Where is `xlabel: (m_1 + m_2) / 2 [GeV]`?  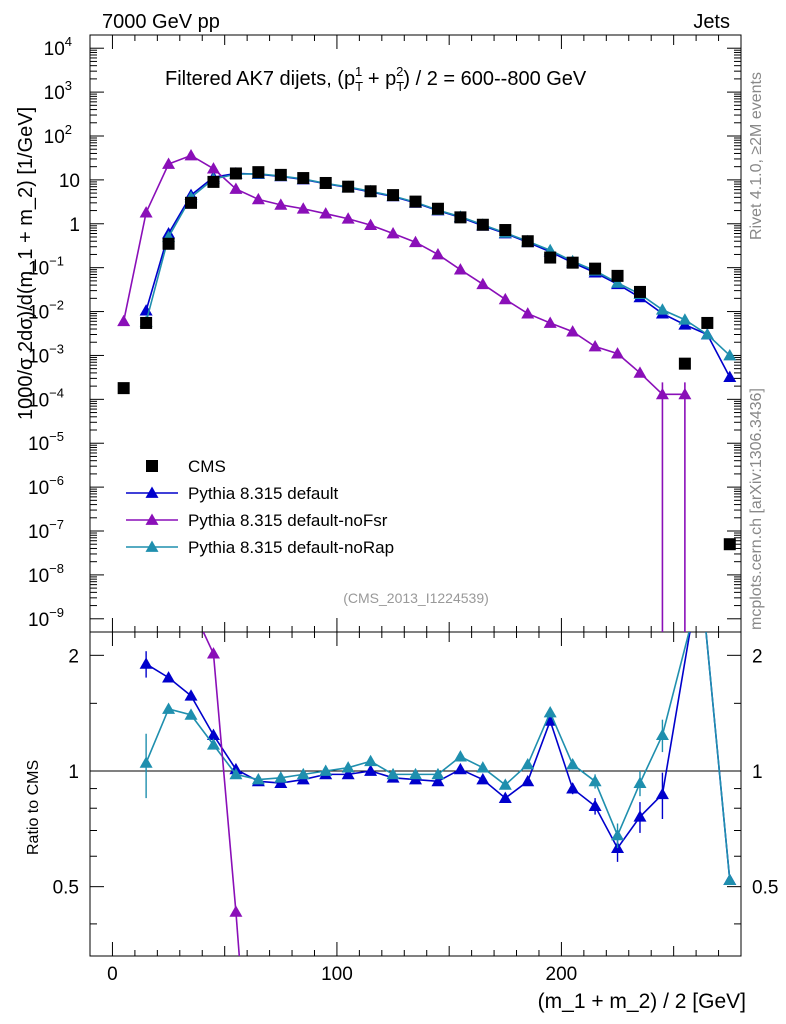 xlabel: (m_1 + m_2) / 2 [GeV] is located at coordinates (642, 1001).